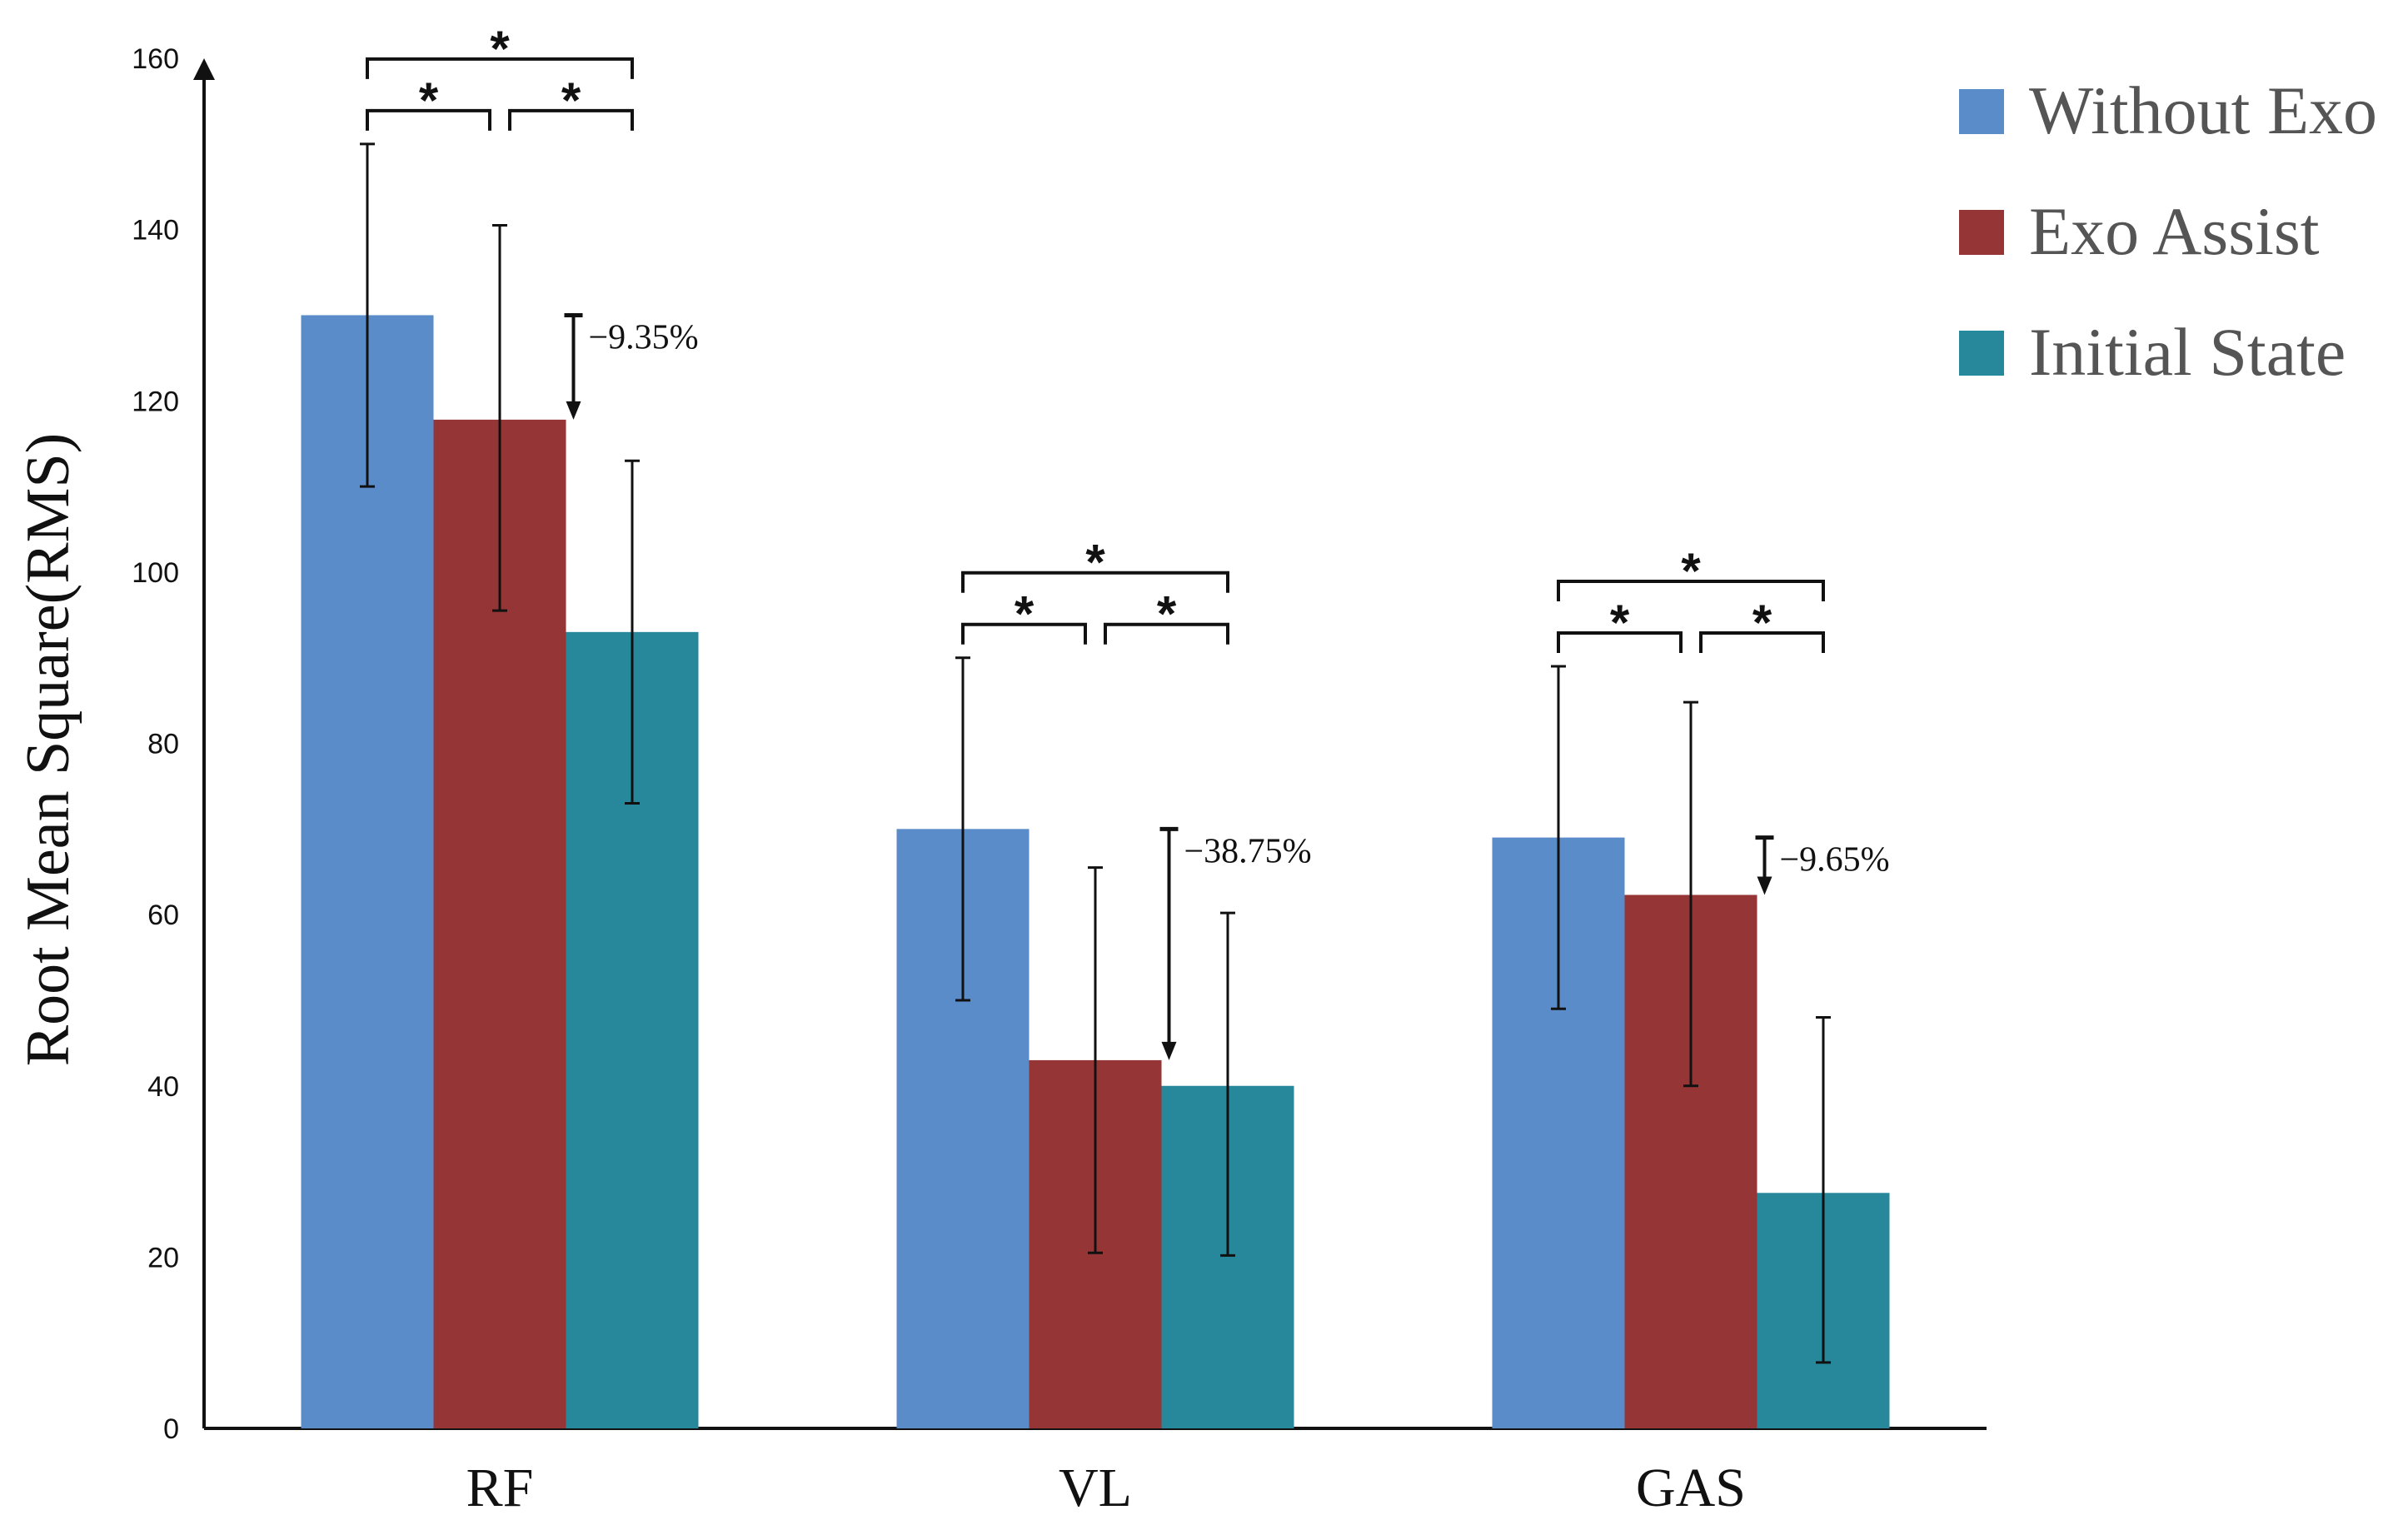 Image resolution: width=2408 pixels, height=1525 pixels. Describe the element at coordinates (2203, 110) in the screenshot. I see `legend-label: Without Exo` at that location.